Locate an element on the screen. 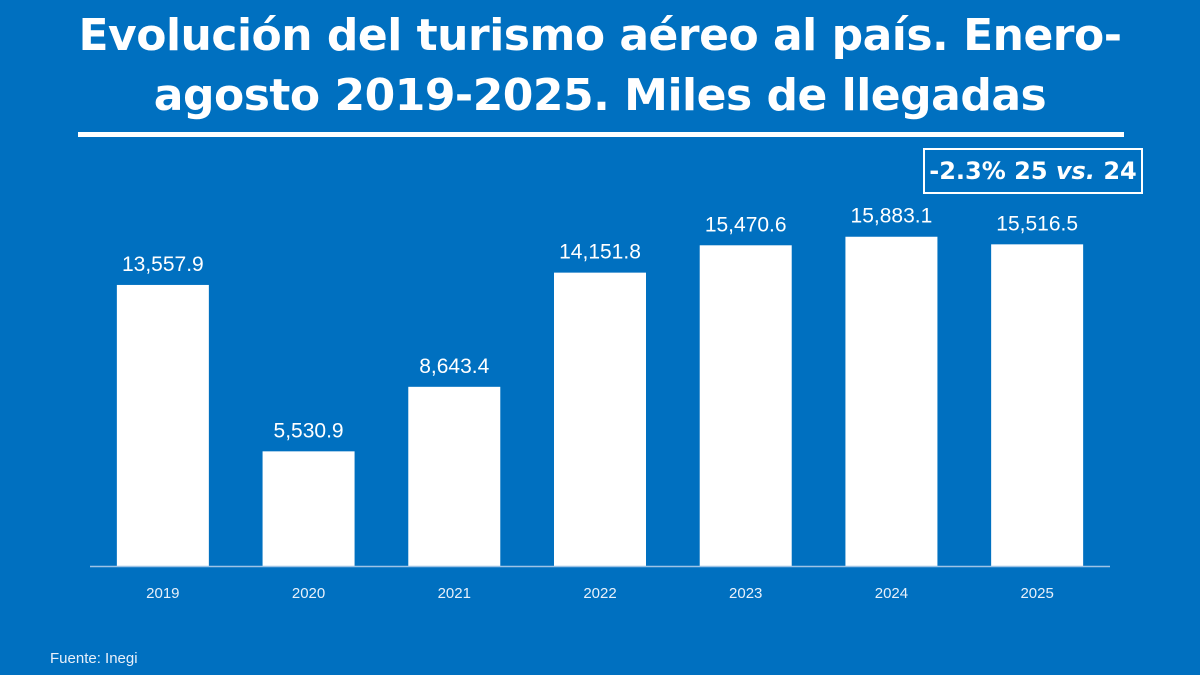 This screenshot has height=675, width=1200. x-tick-label-2022: 2022 is located at coordinates (599, 593).